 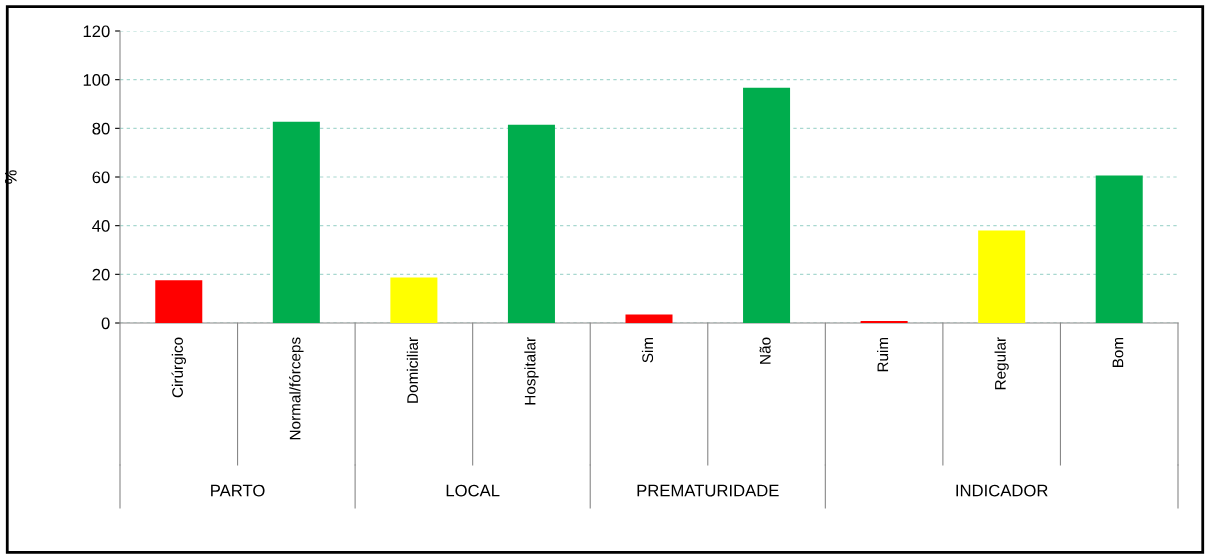 What do you see at coordinates (882, 354) in the screenshot?
I see `x-tick-label: Ruim` at bounding box center [882, 354].